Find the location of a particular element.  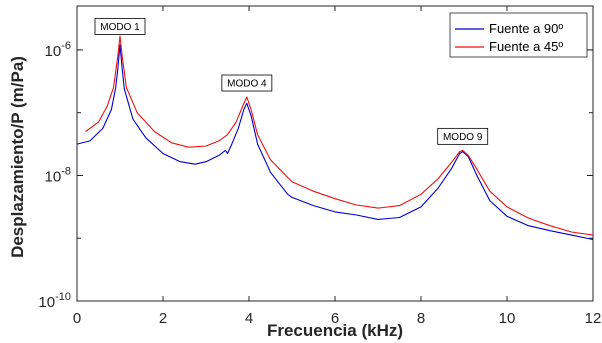

x-tick-label: 12 is located at coordinates (593, 318).